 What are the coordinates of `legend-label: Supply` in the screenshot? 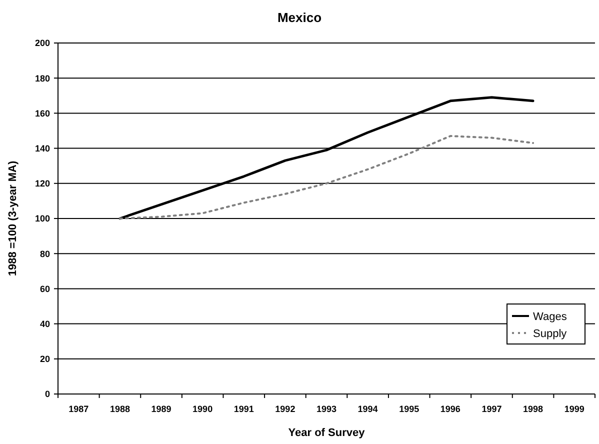 It's located at (550, 334).